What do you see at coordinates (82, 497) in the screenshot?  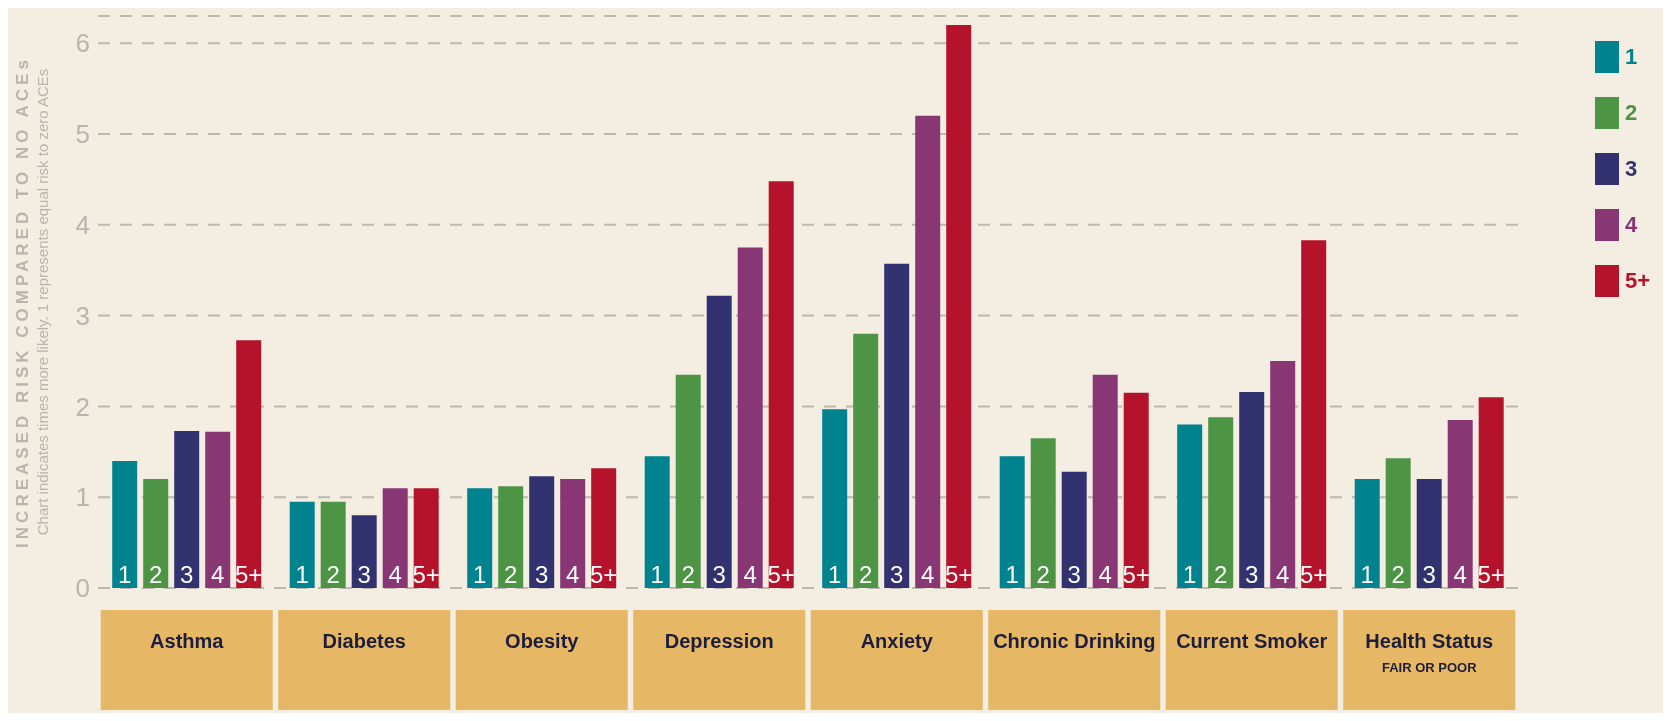 I see `y-tick-label: 1` at bounding box center [82, 497].